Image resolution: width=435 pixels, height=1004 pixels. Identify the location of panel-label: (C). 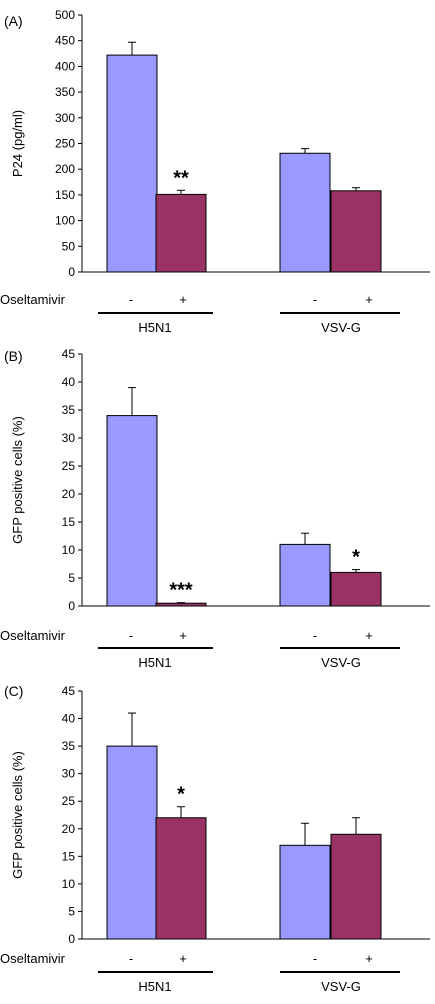
(13, 691).